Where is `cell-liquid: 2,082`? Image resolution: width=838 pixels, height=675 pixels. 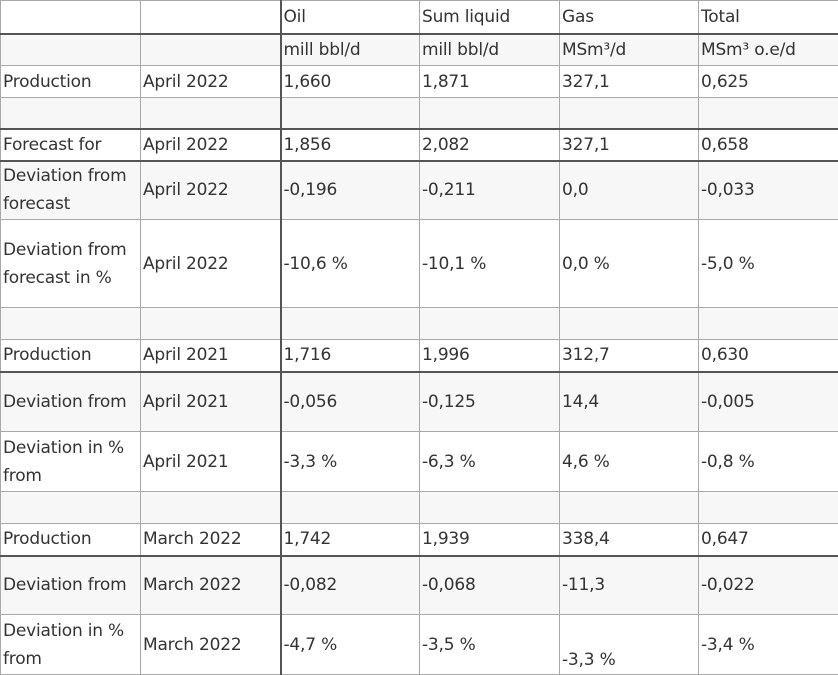
cell-liquid: 2,082 is located at coordinates (490, 145).